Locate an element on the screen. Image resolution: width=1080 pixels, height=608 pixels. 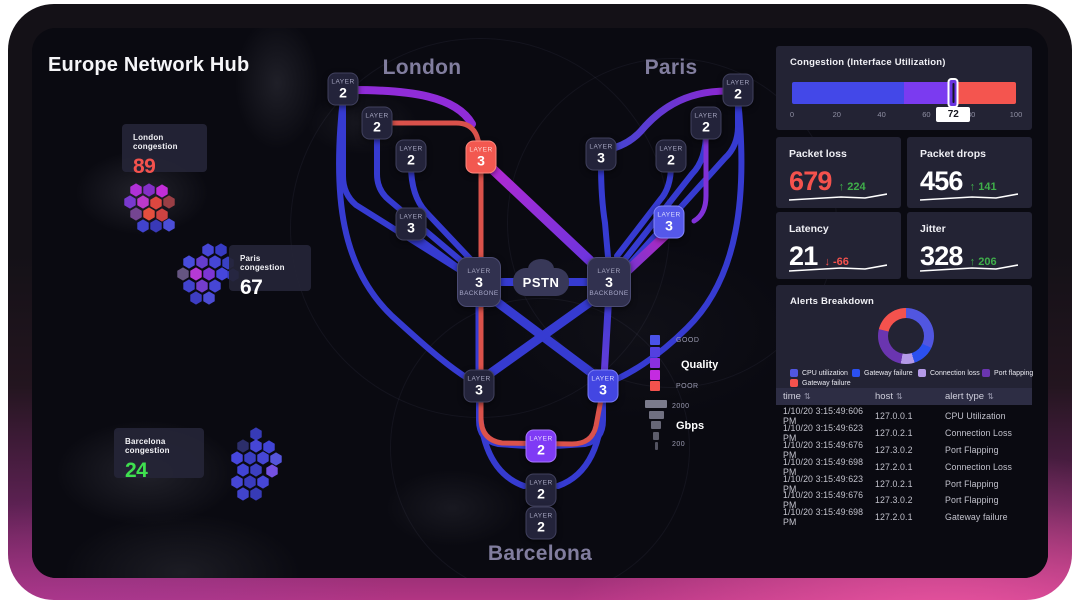
legend-label: Port flapping is located at coordinates (1014, 373).